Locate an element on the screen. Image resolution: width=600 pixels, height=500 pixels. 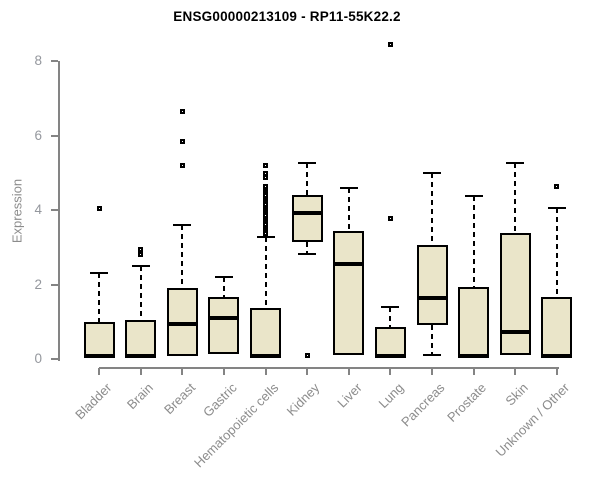
x-tick-label: Lung is located at coordinates (391, 396).